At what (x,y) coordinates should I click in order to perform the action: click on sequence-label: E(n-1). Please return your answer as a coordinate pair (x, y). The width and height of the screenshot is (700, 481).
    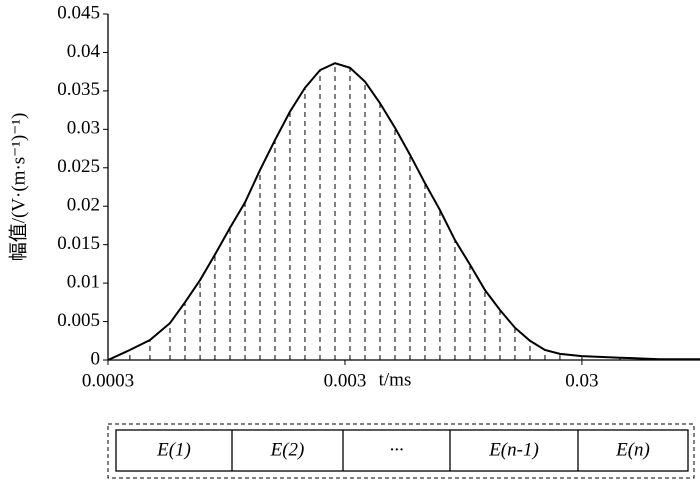
    Looking at the image, I should click on (513, 449).